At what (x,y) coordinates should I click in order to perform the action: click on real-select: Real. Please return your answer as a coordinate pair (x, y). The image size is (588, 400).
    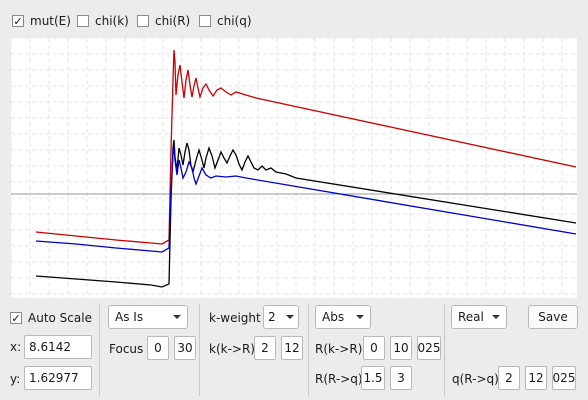
    Looking at the image, I should click on (479, 317).